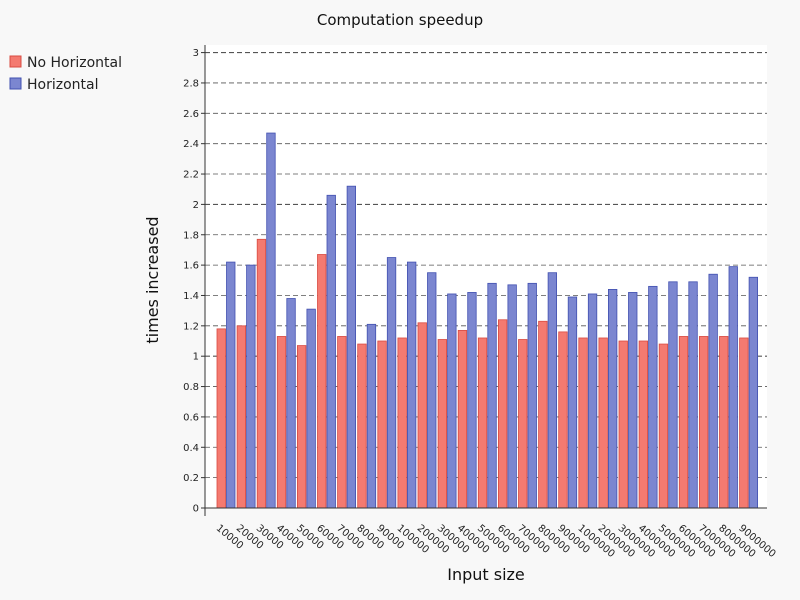  I want to click on x-axis-label: Input size, so click(486, 574).